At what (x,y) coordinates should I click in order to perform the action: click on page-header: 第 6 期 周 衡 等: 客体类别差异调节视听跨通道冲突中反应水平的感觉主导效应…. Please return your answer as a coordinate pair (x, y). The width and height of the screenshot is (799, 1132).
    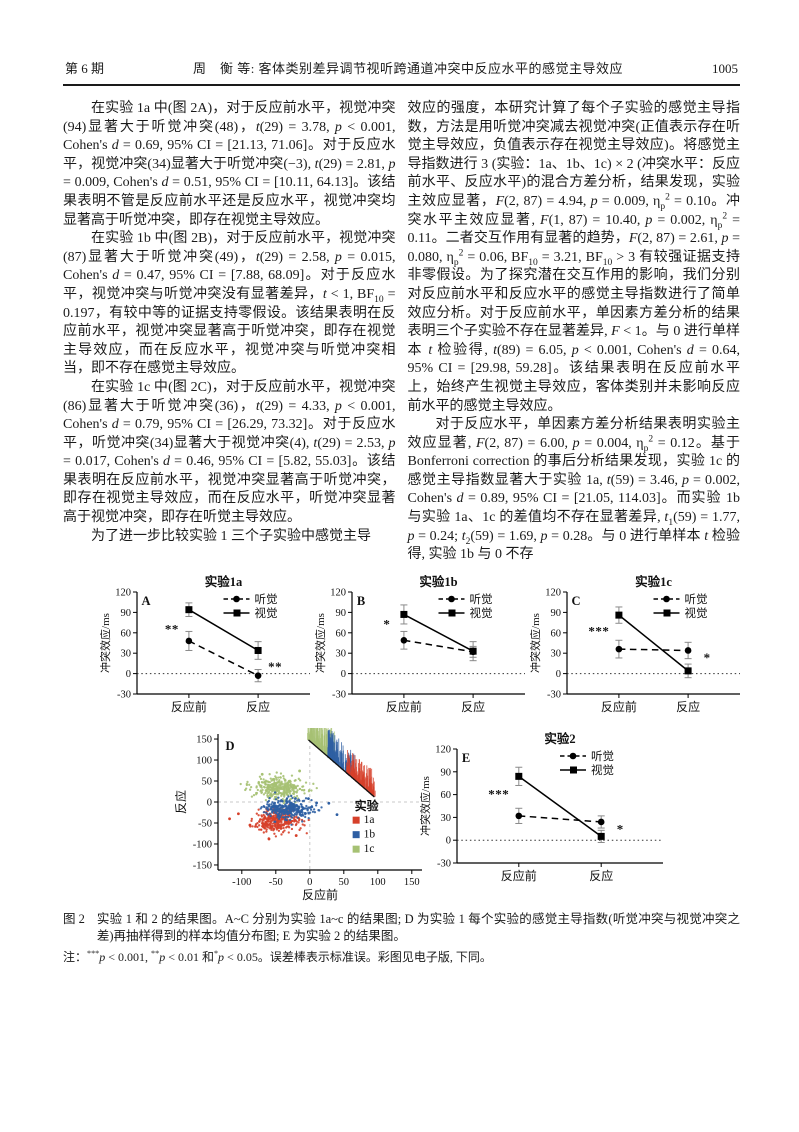
    Looking at the image, I should click on (401, 71).